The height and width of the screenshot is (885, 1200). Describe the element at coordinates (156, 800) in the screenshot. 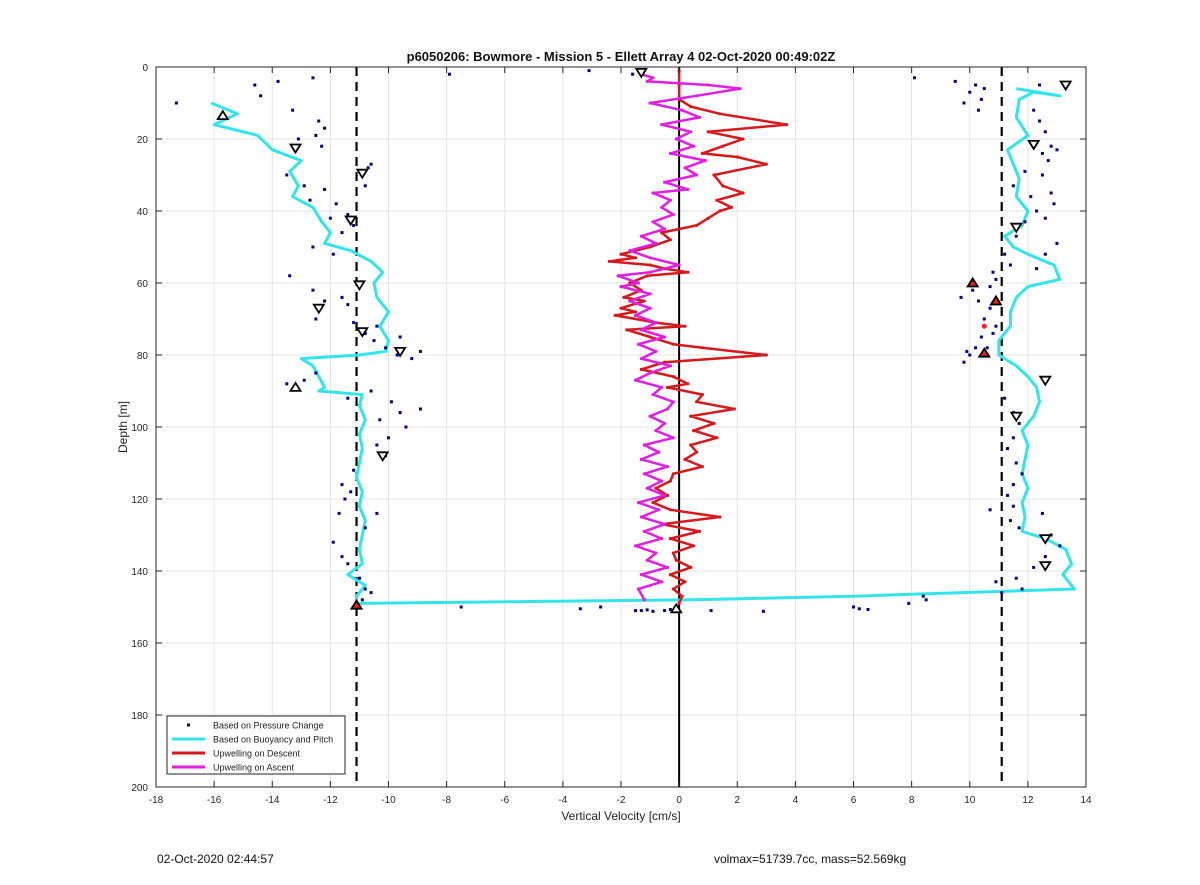

I see `x-tick-label: -18` at that location.